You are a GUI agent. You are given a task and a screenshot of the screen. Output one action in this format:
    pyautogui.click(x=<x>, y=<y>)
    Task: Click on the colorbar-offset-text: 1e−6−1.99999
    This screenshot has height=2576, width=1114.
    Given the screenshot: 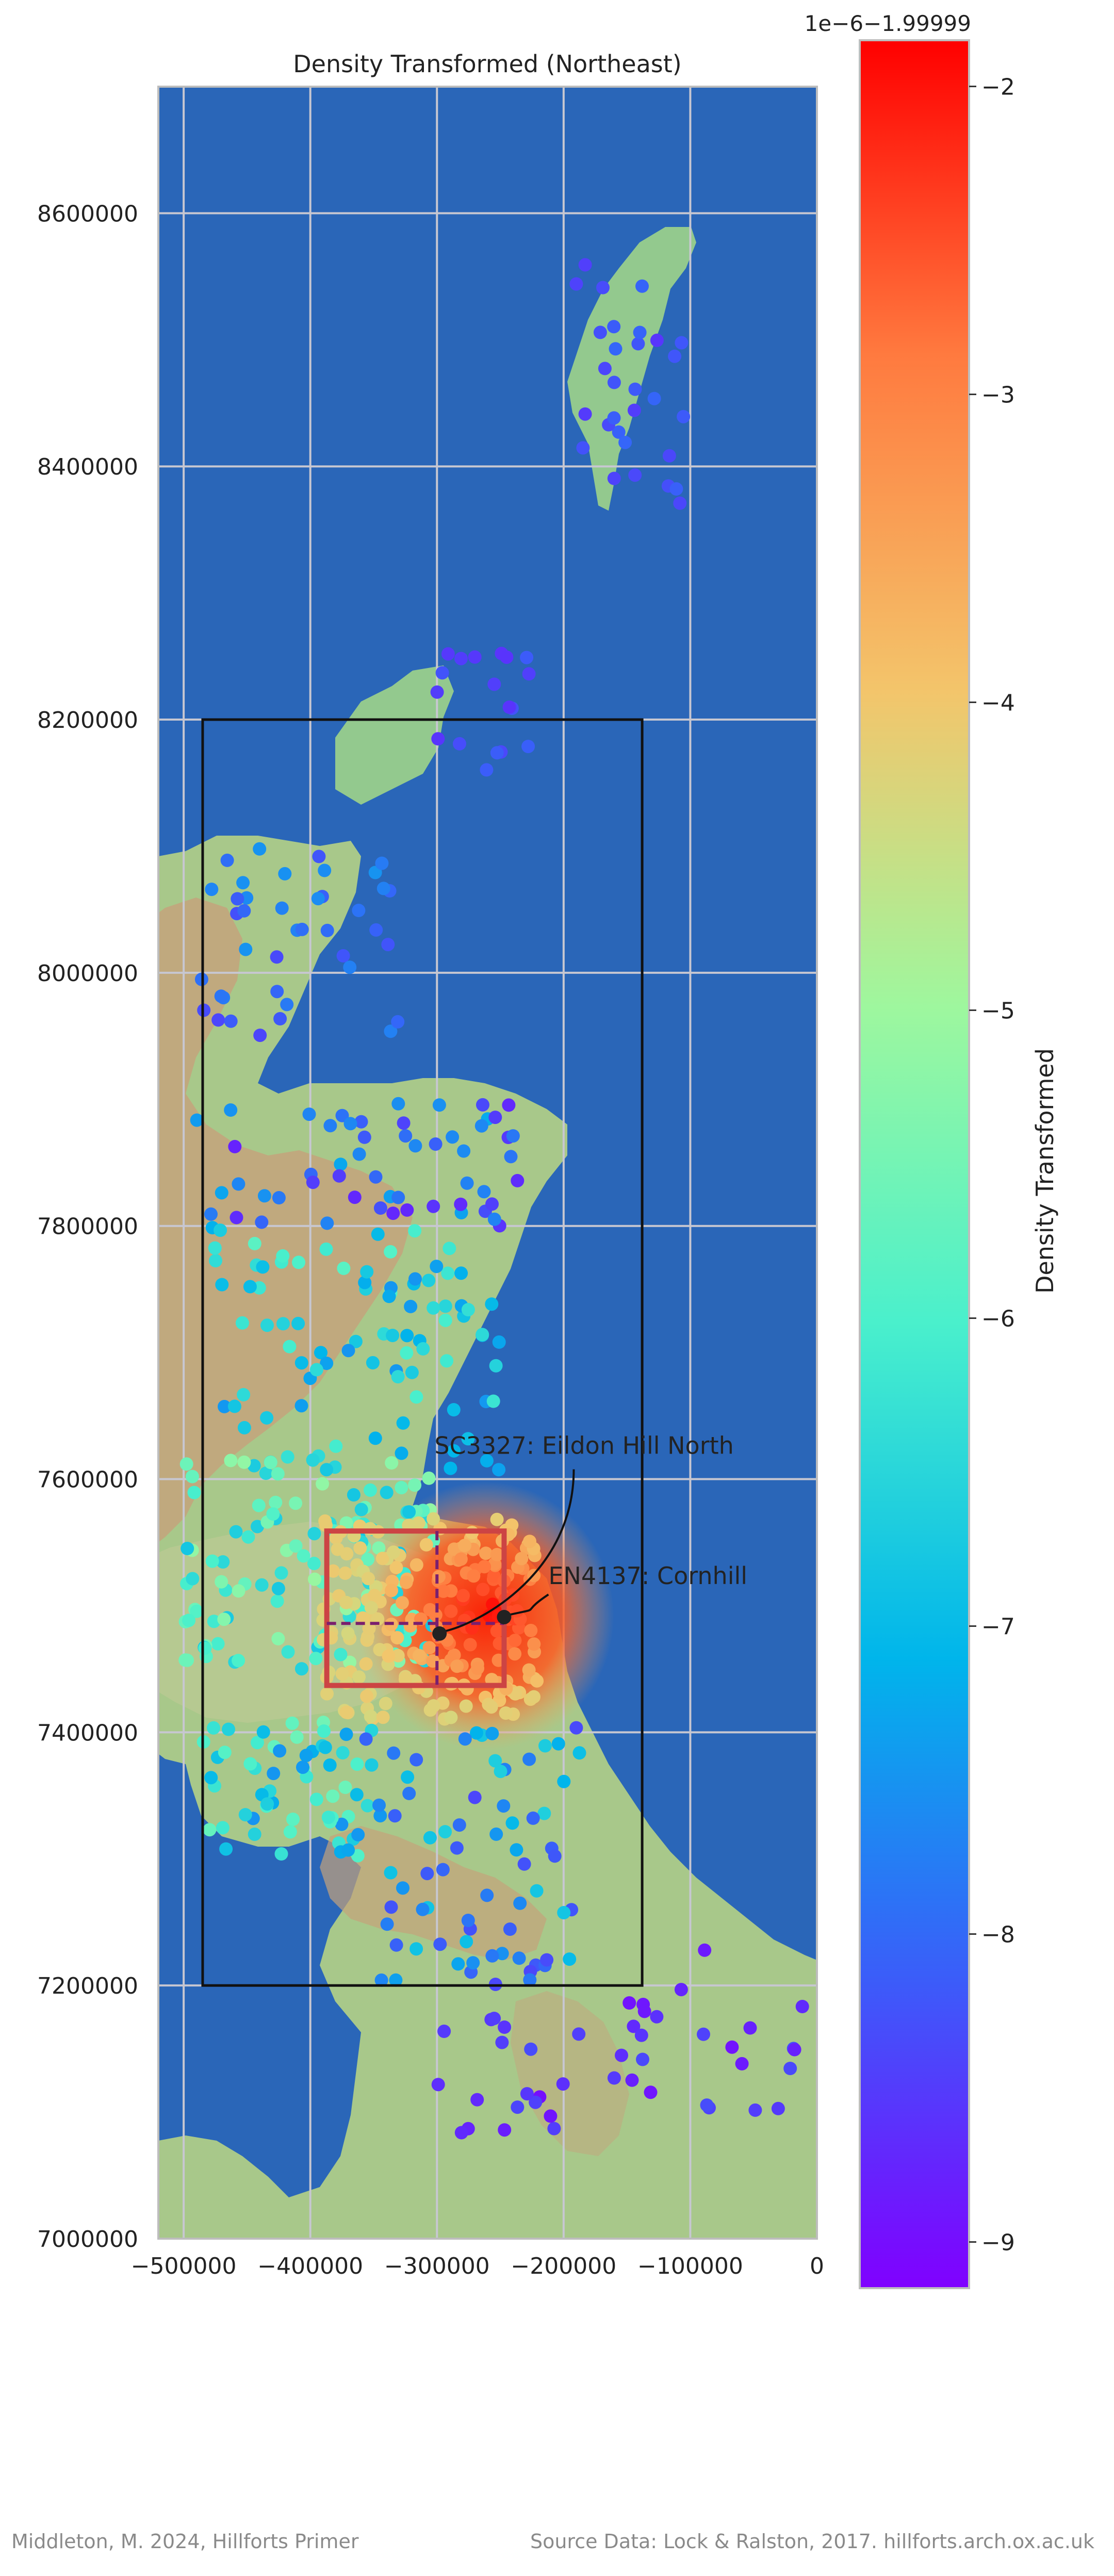 What is the action you would take?
    pyautogui.click(x=888, y=24)
    